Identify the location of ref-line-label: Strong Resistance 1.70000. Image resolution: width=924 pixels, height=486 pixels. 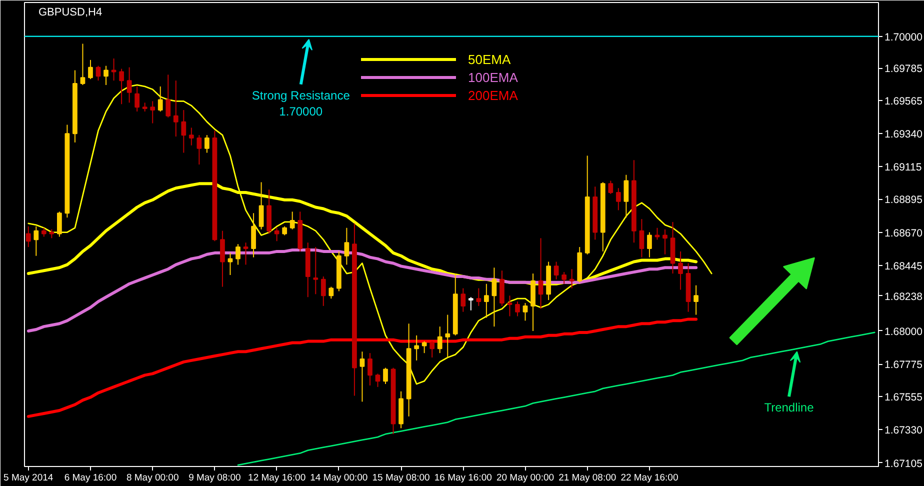
(301, 103).